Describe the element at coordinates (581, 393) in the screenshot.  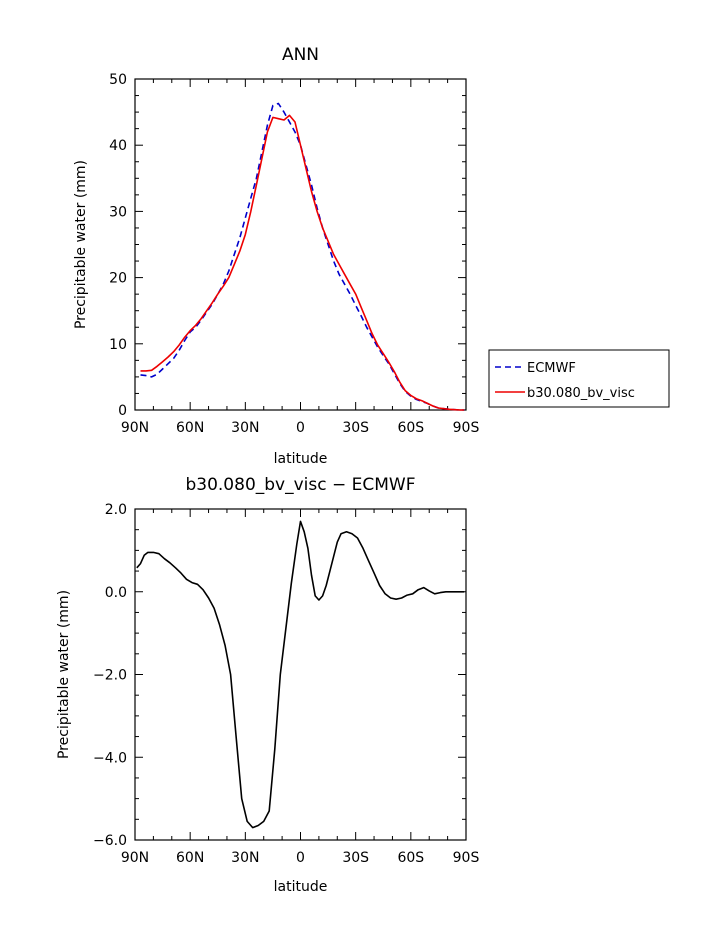
I see `legend-entry: b30.080_bv_visc` at that location.